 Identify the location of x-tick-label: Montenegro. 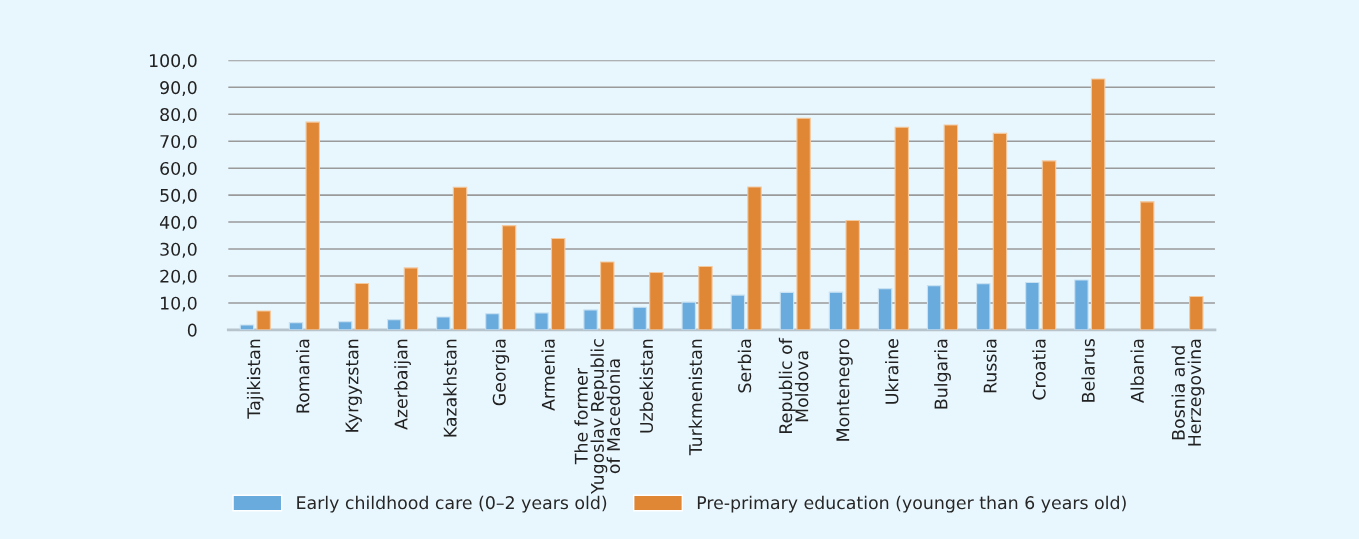
(844, 390).